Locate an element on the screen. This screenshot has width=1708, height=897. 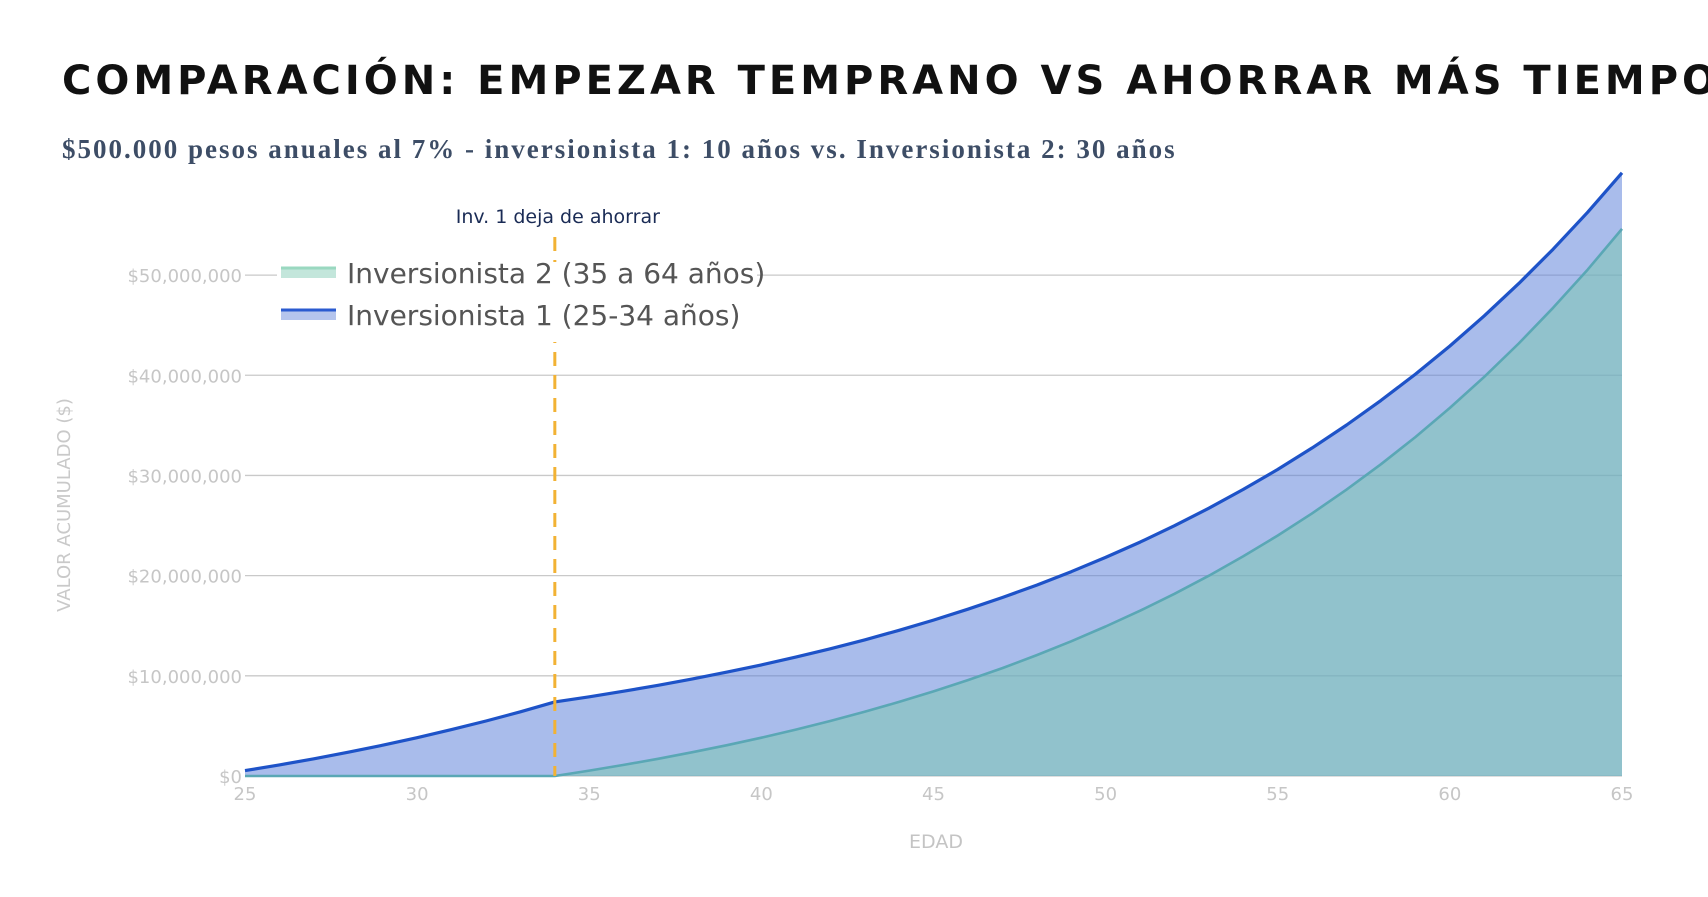
legend-background is located at coordinates (517, 302).